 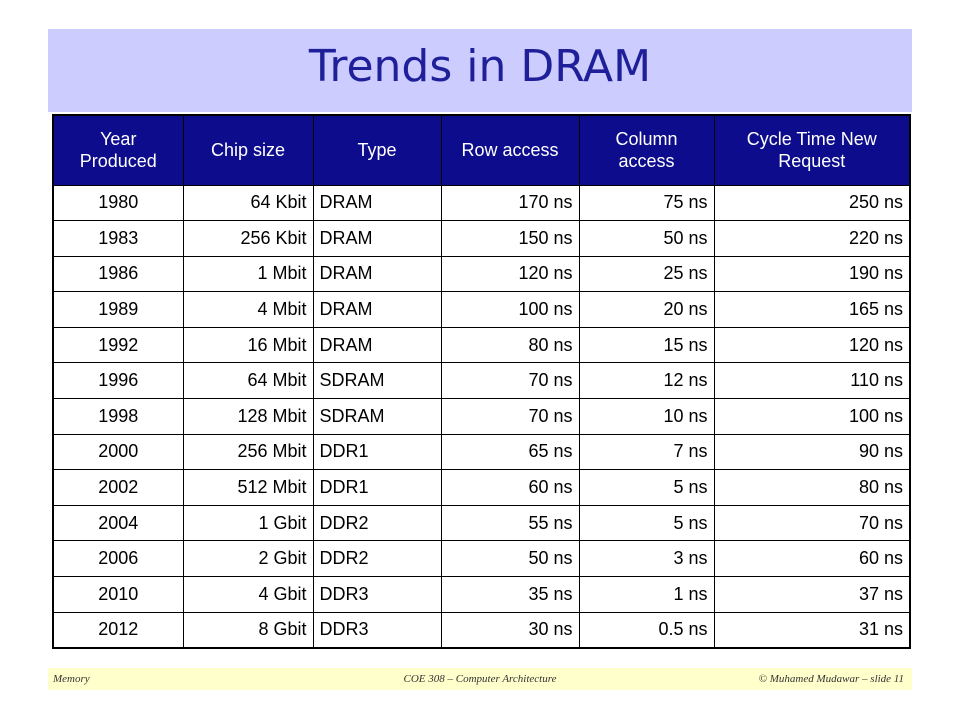 What do you see at coordinates (646, 594) in the screenshot?
I see `cell-column-access: 1 ns` at bounding box center [646, 594].